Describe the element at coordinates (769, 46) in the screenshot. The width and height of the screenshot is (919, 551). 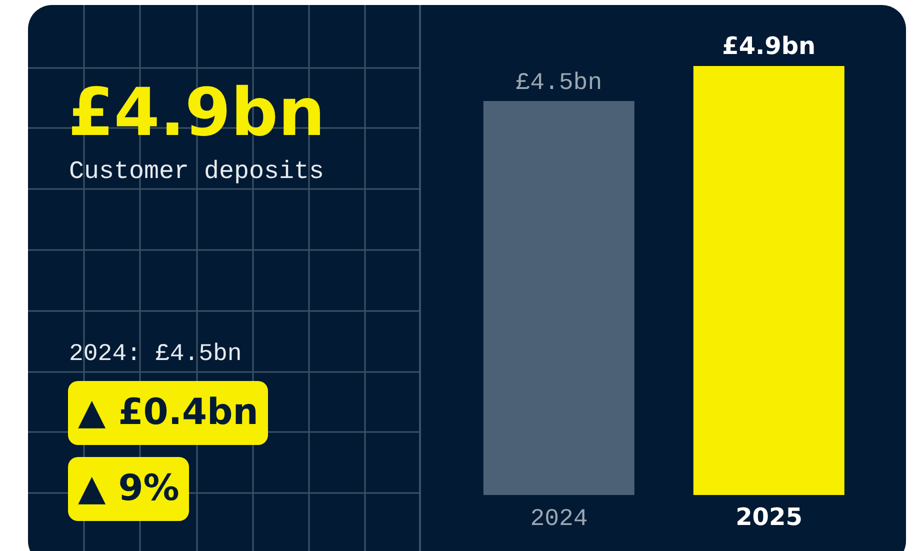
I see `data-label: £4.9bn` at that location.